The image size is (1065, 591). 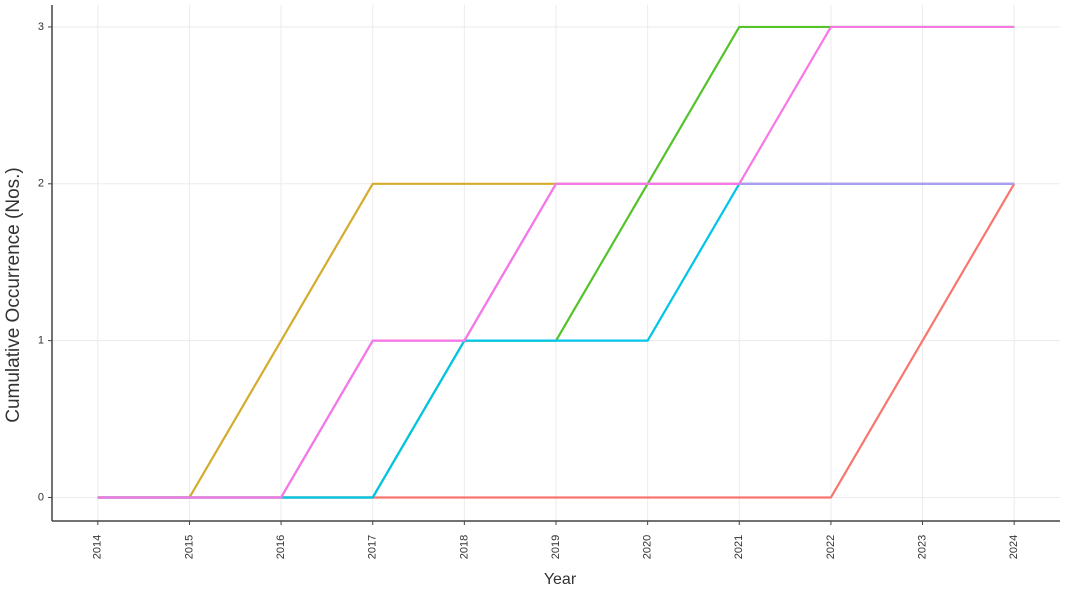 What do you see at coordinates (373, 547) in the screenshot?
I see `x-tick-label: 2017` at bounding box center [373, 547].